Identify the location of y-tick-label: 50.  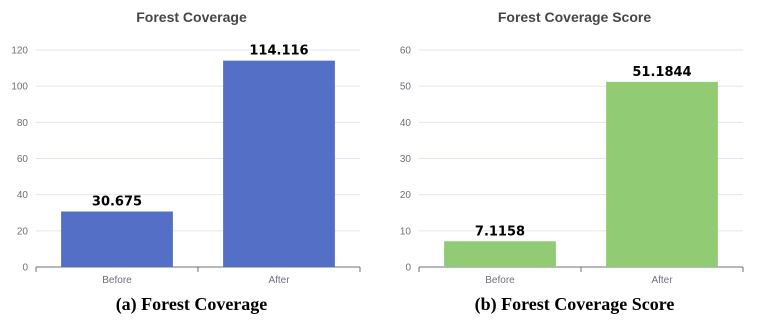
(406, 87).